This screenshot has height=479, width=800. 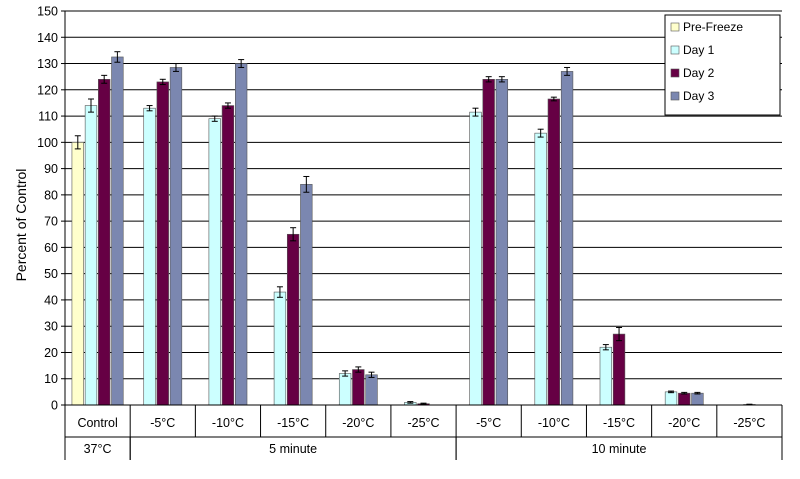 What do you see at coordinates (48, 117) in the screenshot?
I see `y-tick-label: 110` at bounding box center [48, 117].